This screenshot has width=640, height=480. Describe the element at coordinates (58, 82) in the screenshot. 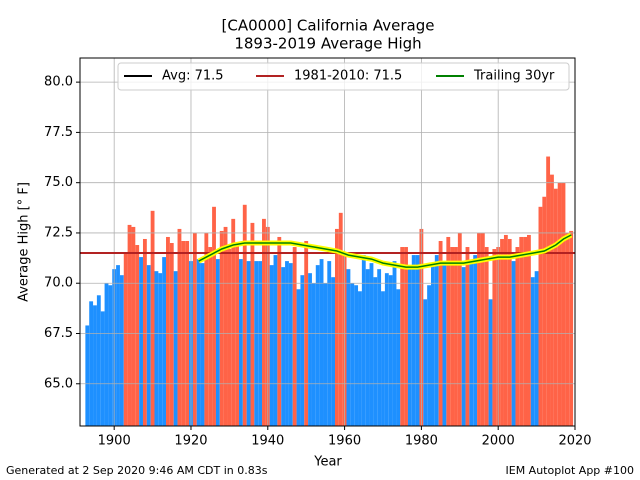

I see `y-tick-label: 80.0` at that location.